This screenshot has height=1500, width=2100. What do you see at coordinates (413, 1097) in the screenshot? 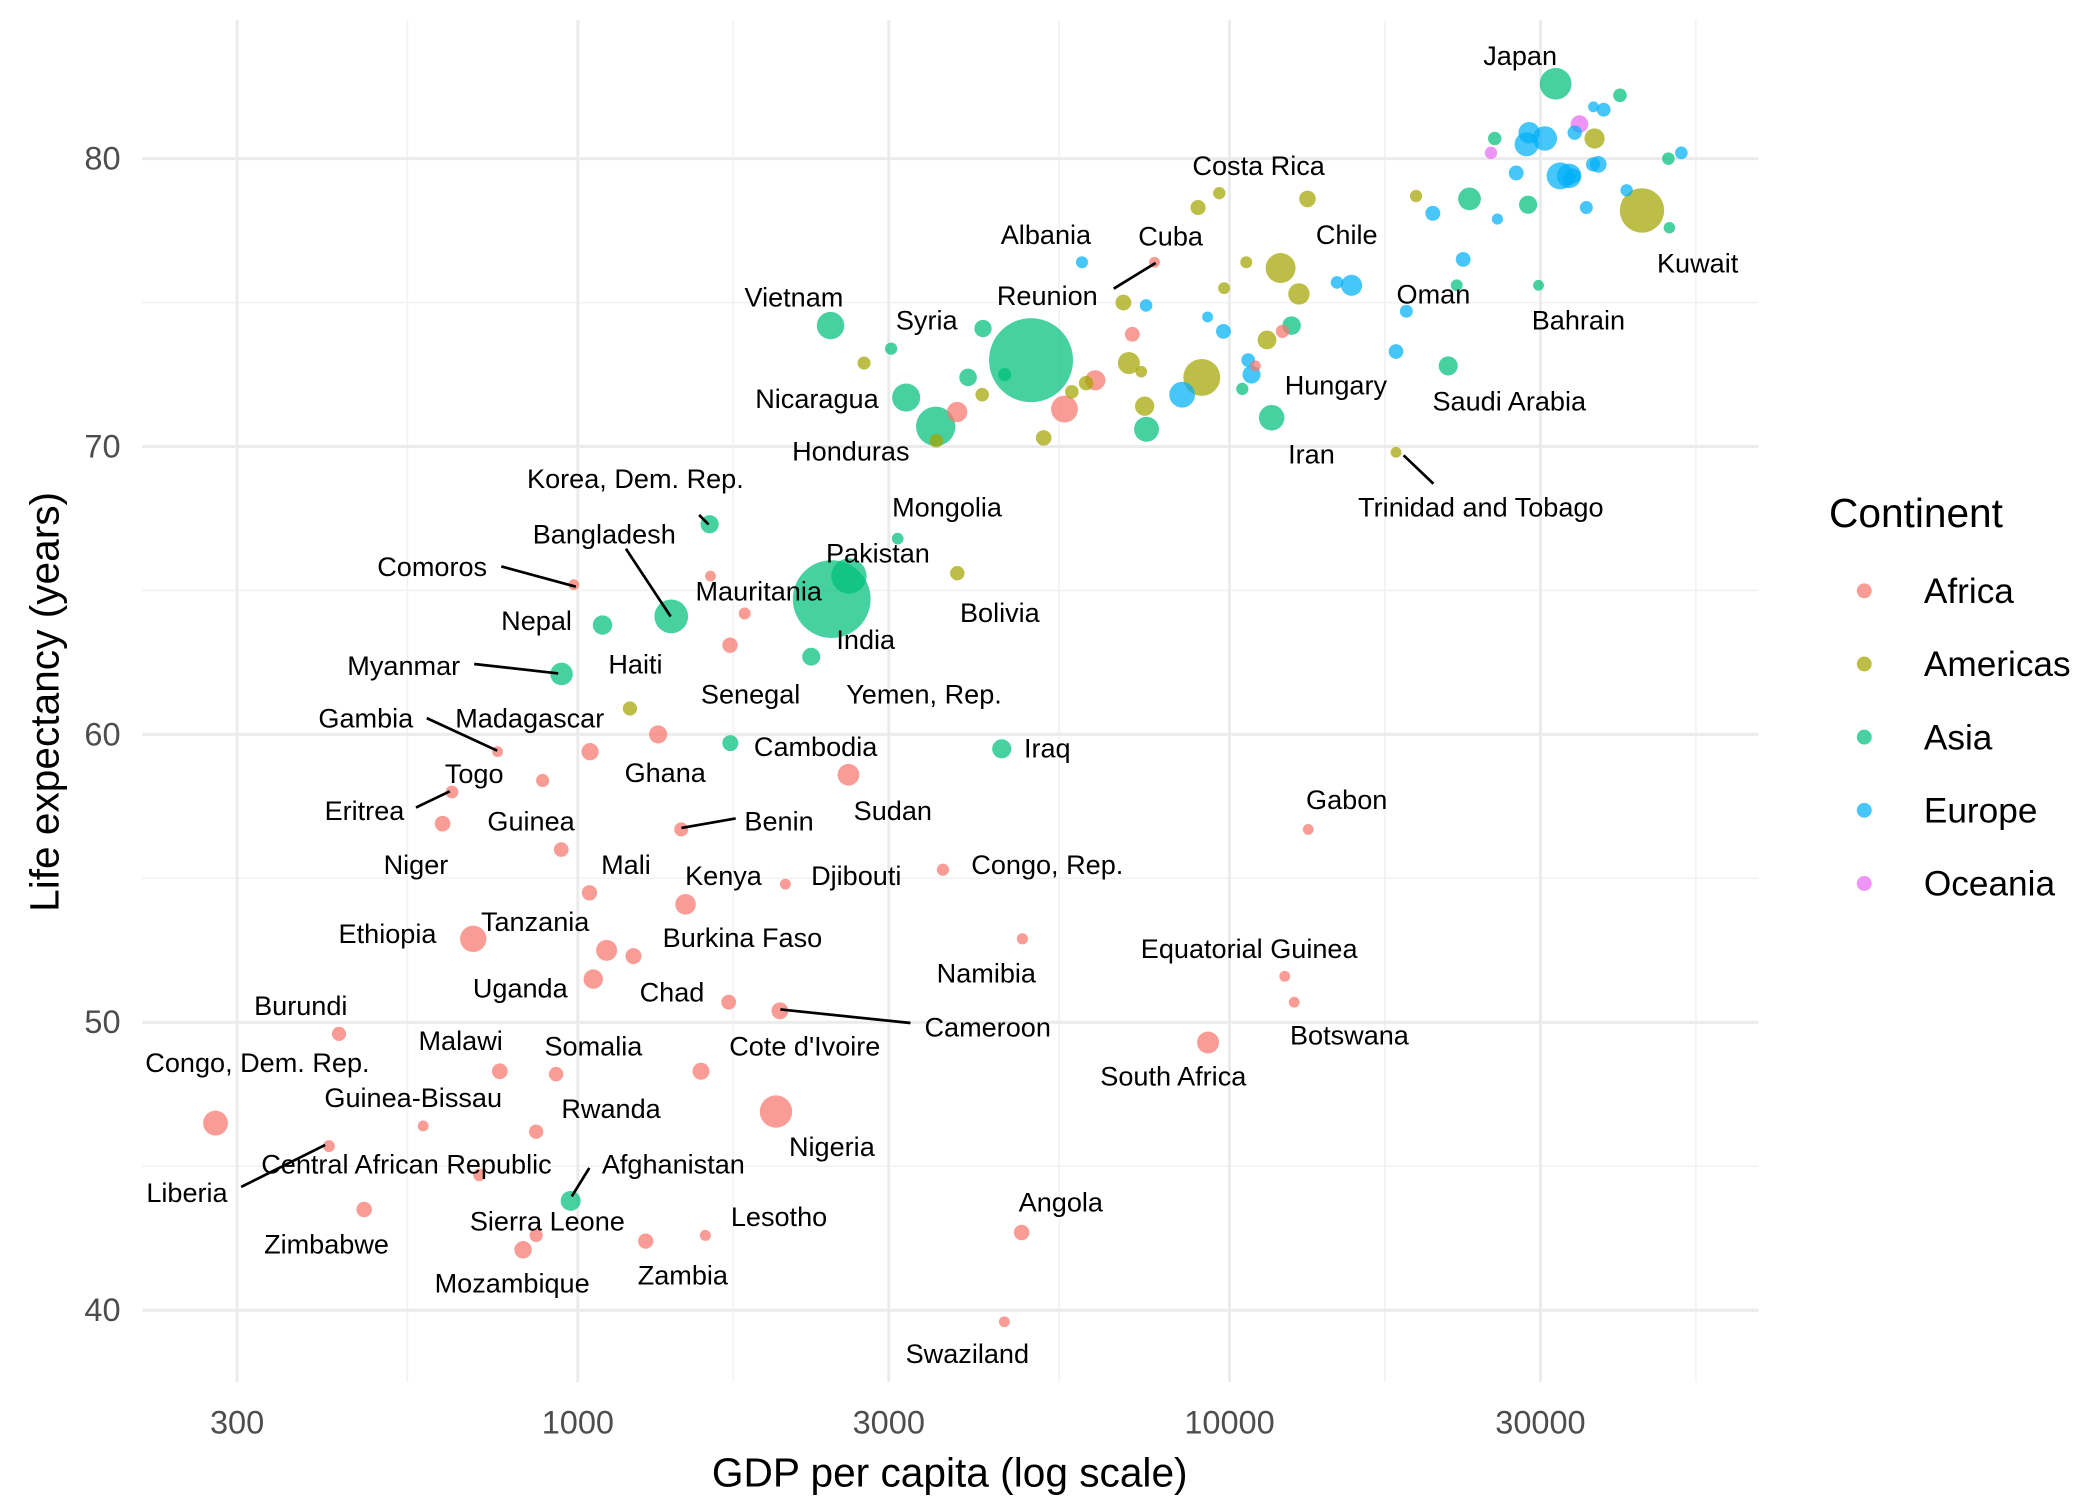
I see `point-label: Guinea-Bissau` at bounding box center [413, 1097].